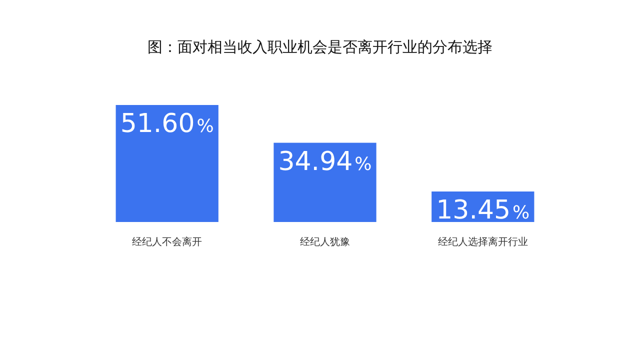  Describe the element at coordinates (325, 242) in the screenshot. I see `x-tick-label: 经纪人犹豫` at that location.